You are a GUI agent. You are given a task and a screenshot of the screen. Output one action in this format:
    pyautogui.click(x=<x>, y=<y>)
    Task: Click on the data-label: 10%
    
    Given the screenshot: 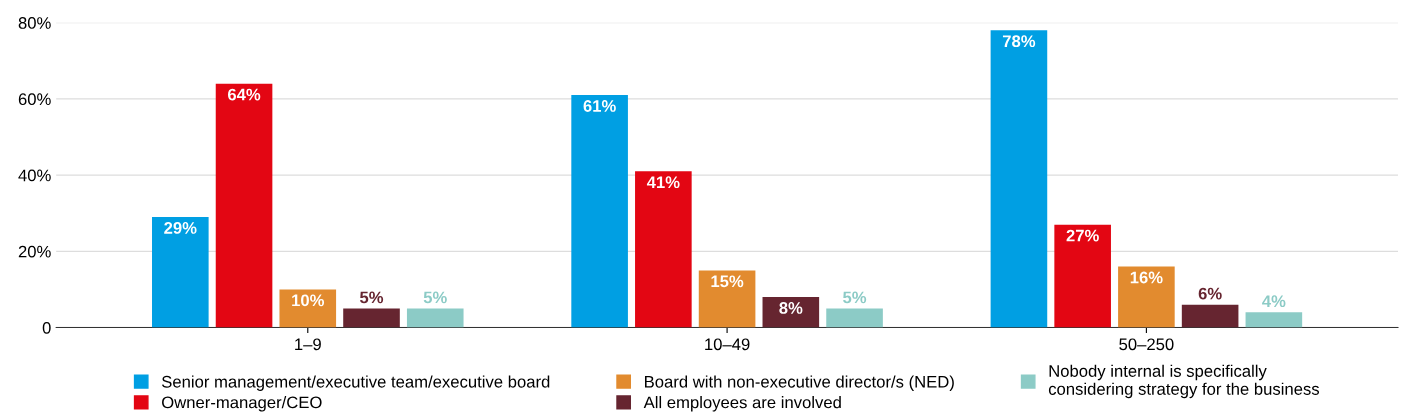 What is the action you would take?
    pyautogui.click(x=308, y=300)
    